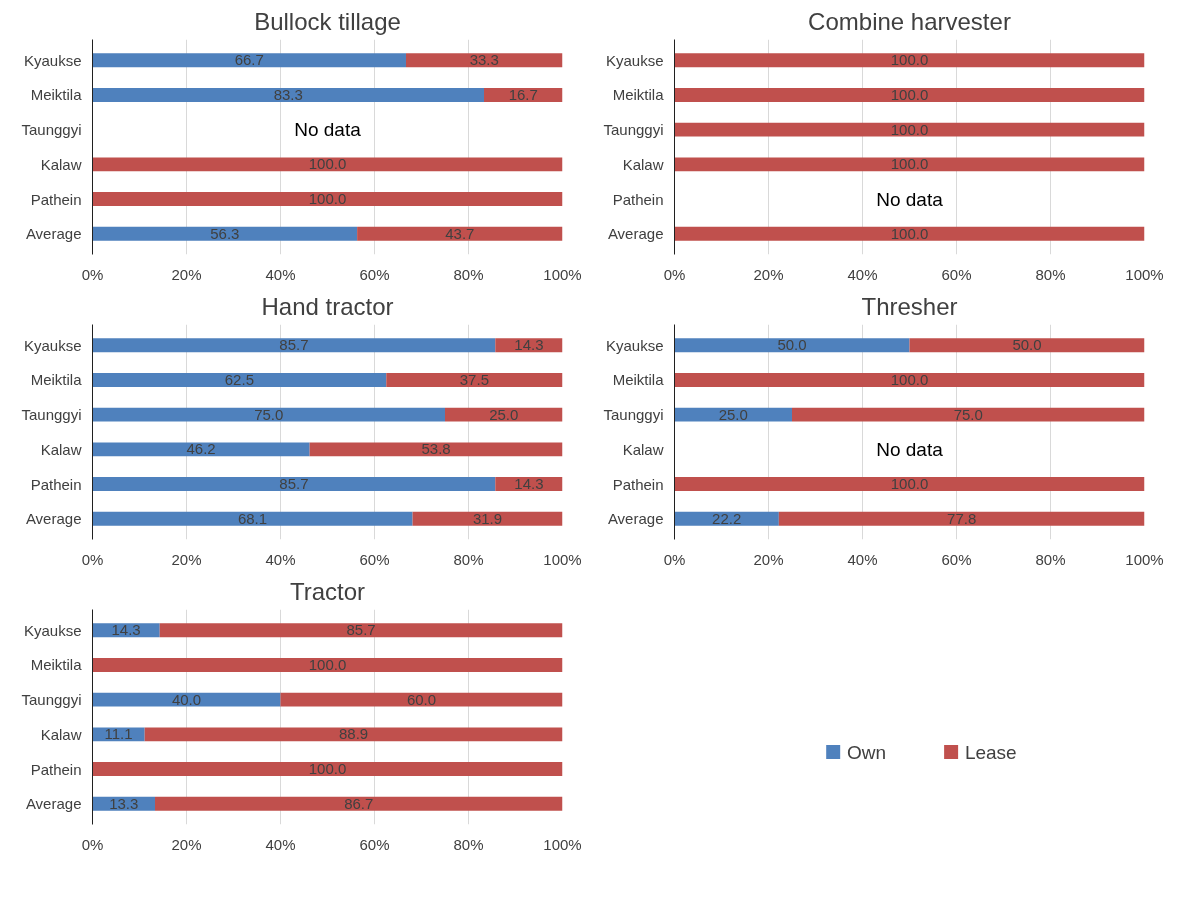 This screenshot has height=920, width=1184. I want to click on data-label: 75.0, so click(269, 414).